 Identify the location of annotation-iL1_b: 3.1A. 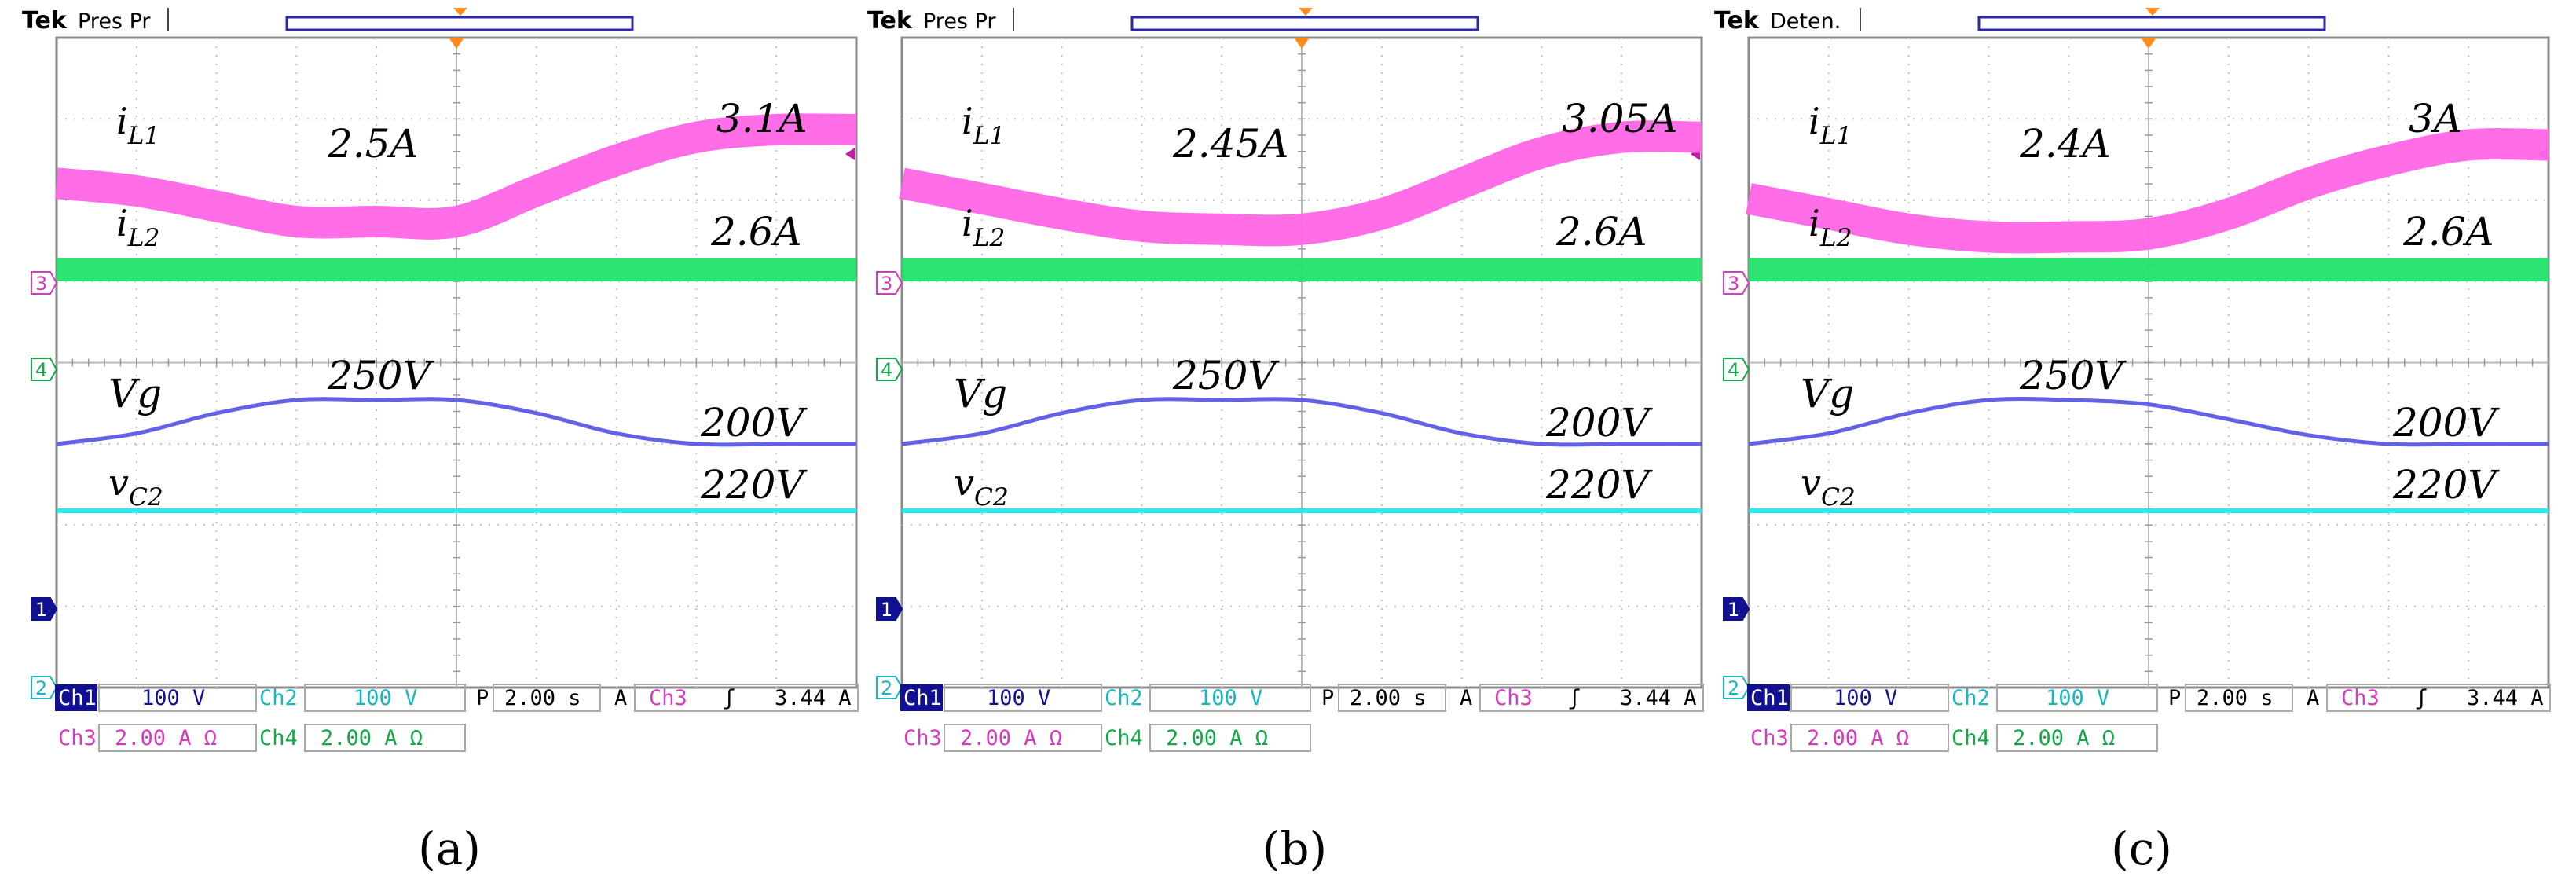
(762, 118).